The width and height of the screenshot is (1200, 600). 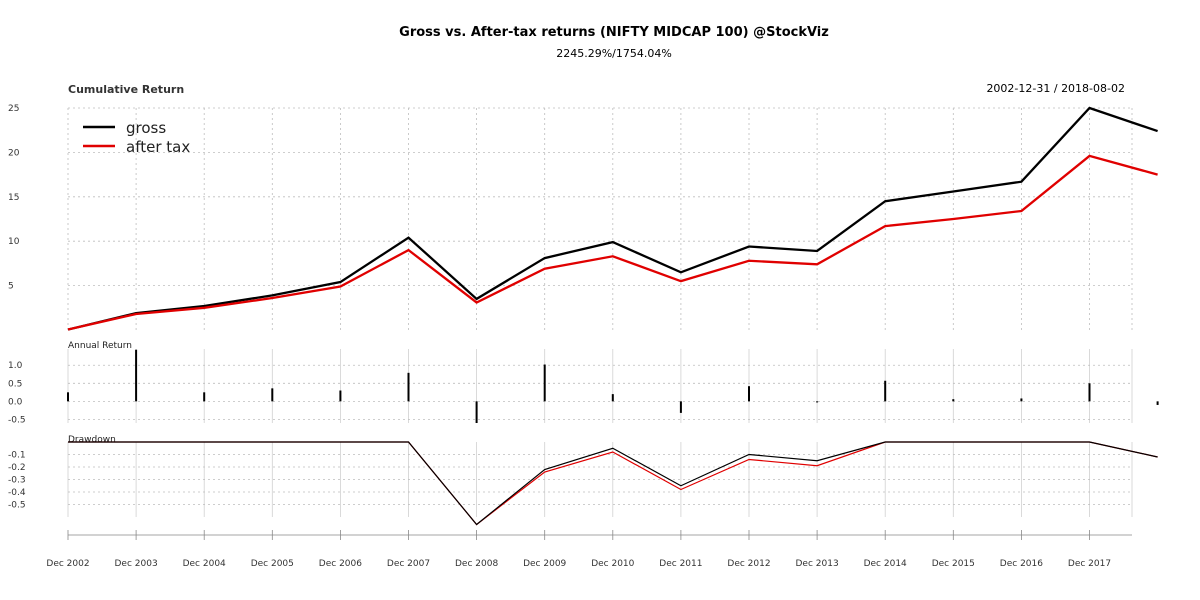 I want to click on x-tick-label: Dec 2010, so click(x=612, y=564).